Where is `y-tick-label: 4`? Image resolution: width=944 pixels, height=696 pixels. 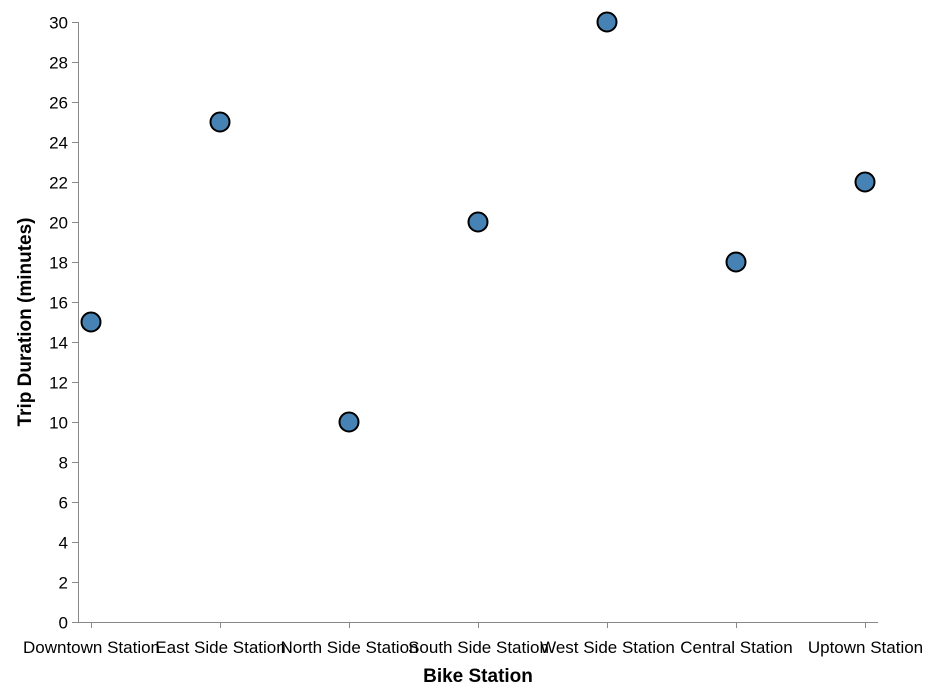
y-tick-label: 4 is located at coordinates (63, 543).